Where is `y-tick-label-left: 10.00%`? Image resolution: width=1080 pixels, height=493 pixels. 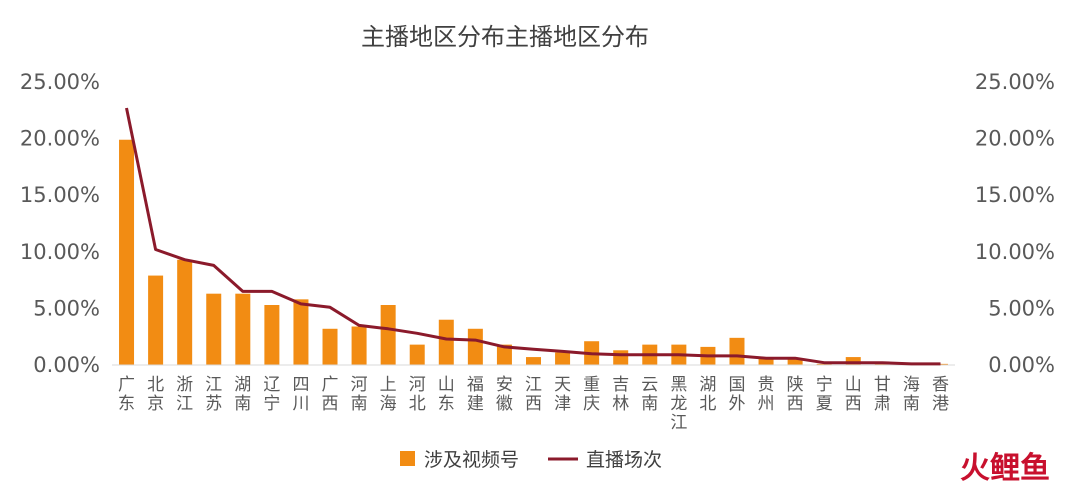 y-tick-label-left: 10.00% is located at coordinates (60, 252).